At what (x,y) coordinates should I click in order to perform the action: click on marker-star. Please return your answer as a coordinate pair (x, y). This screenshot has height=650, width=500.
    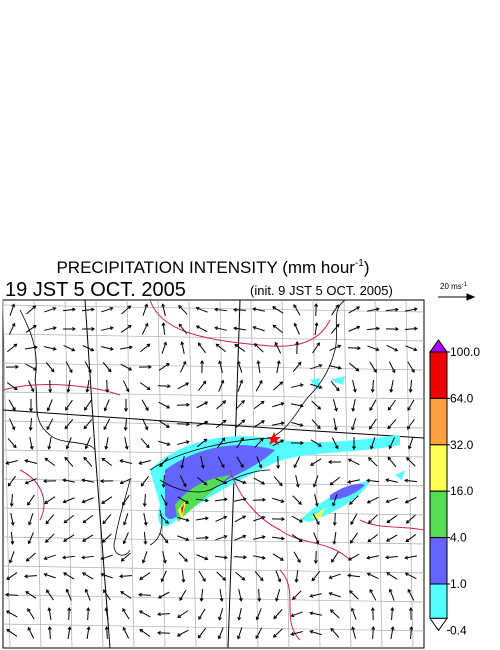
    Looking at the image, I should click on (274, 438).